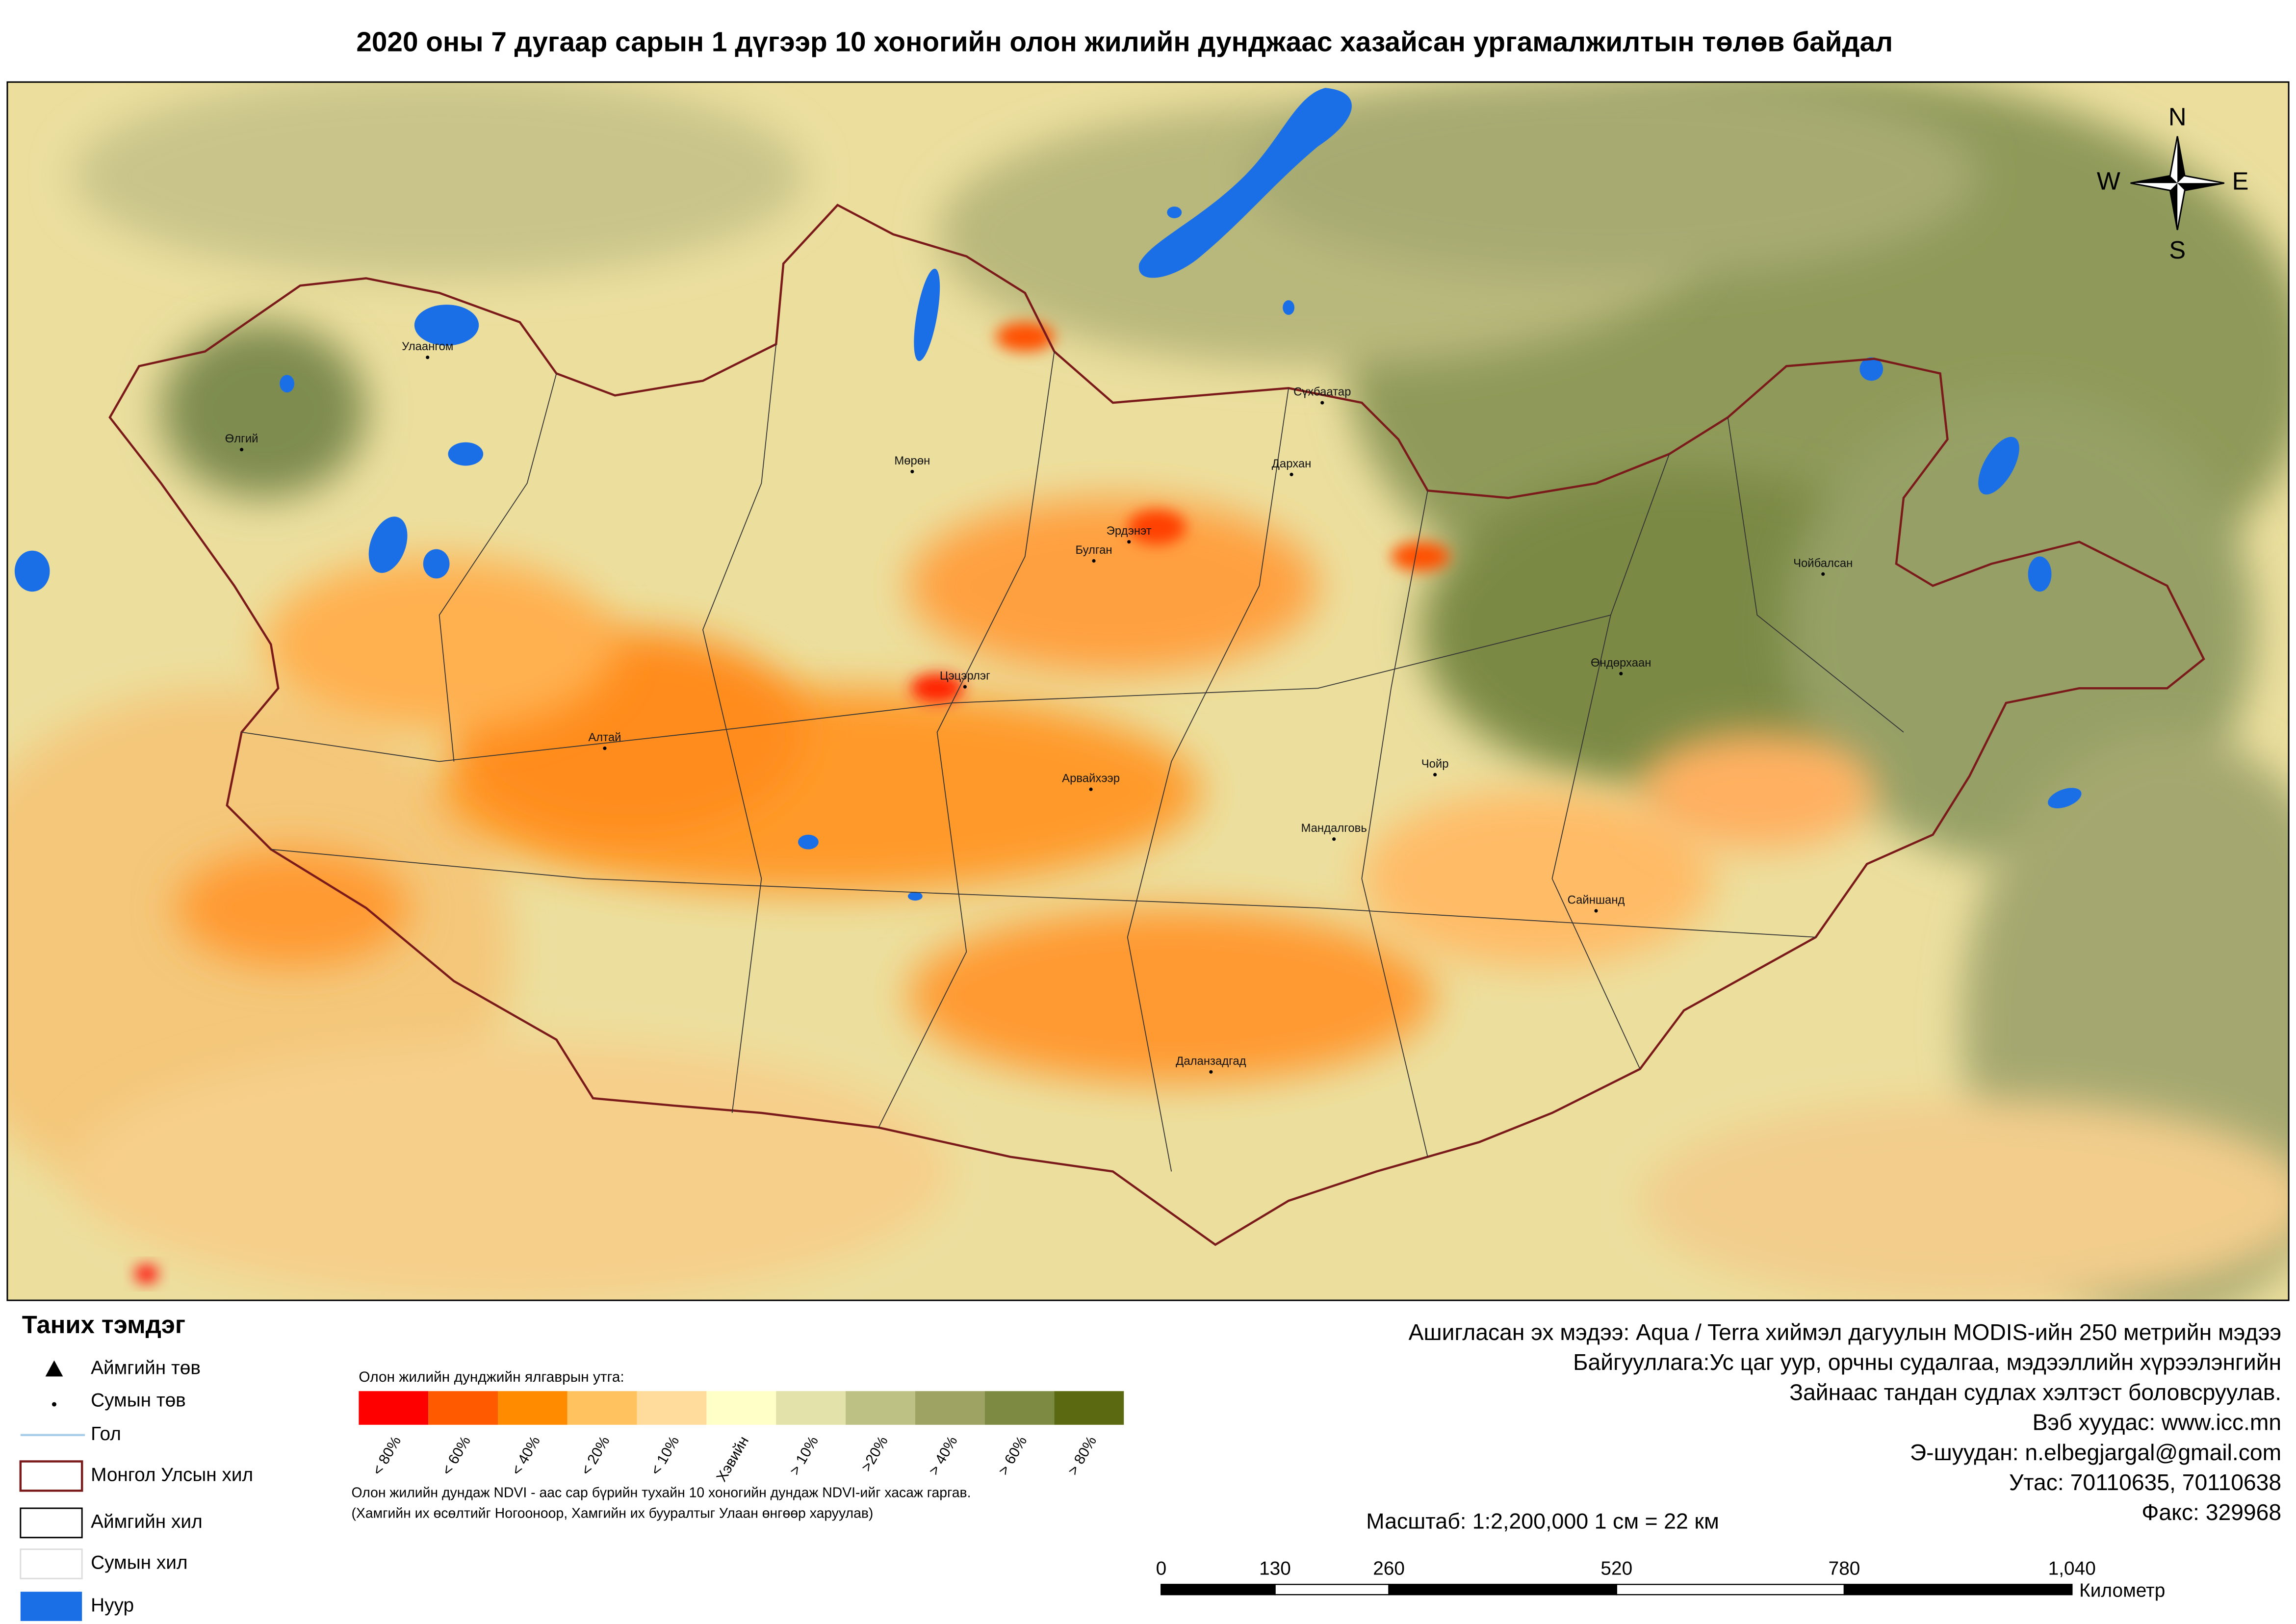  What do you see at coordinates (1823, 563) in the screenshot?
I see `place-label: Чойбалсан` at bounding box center [1823, 563].